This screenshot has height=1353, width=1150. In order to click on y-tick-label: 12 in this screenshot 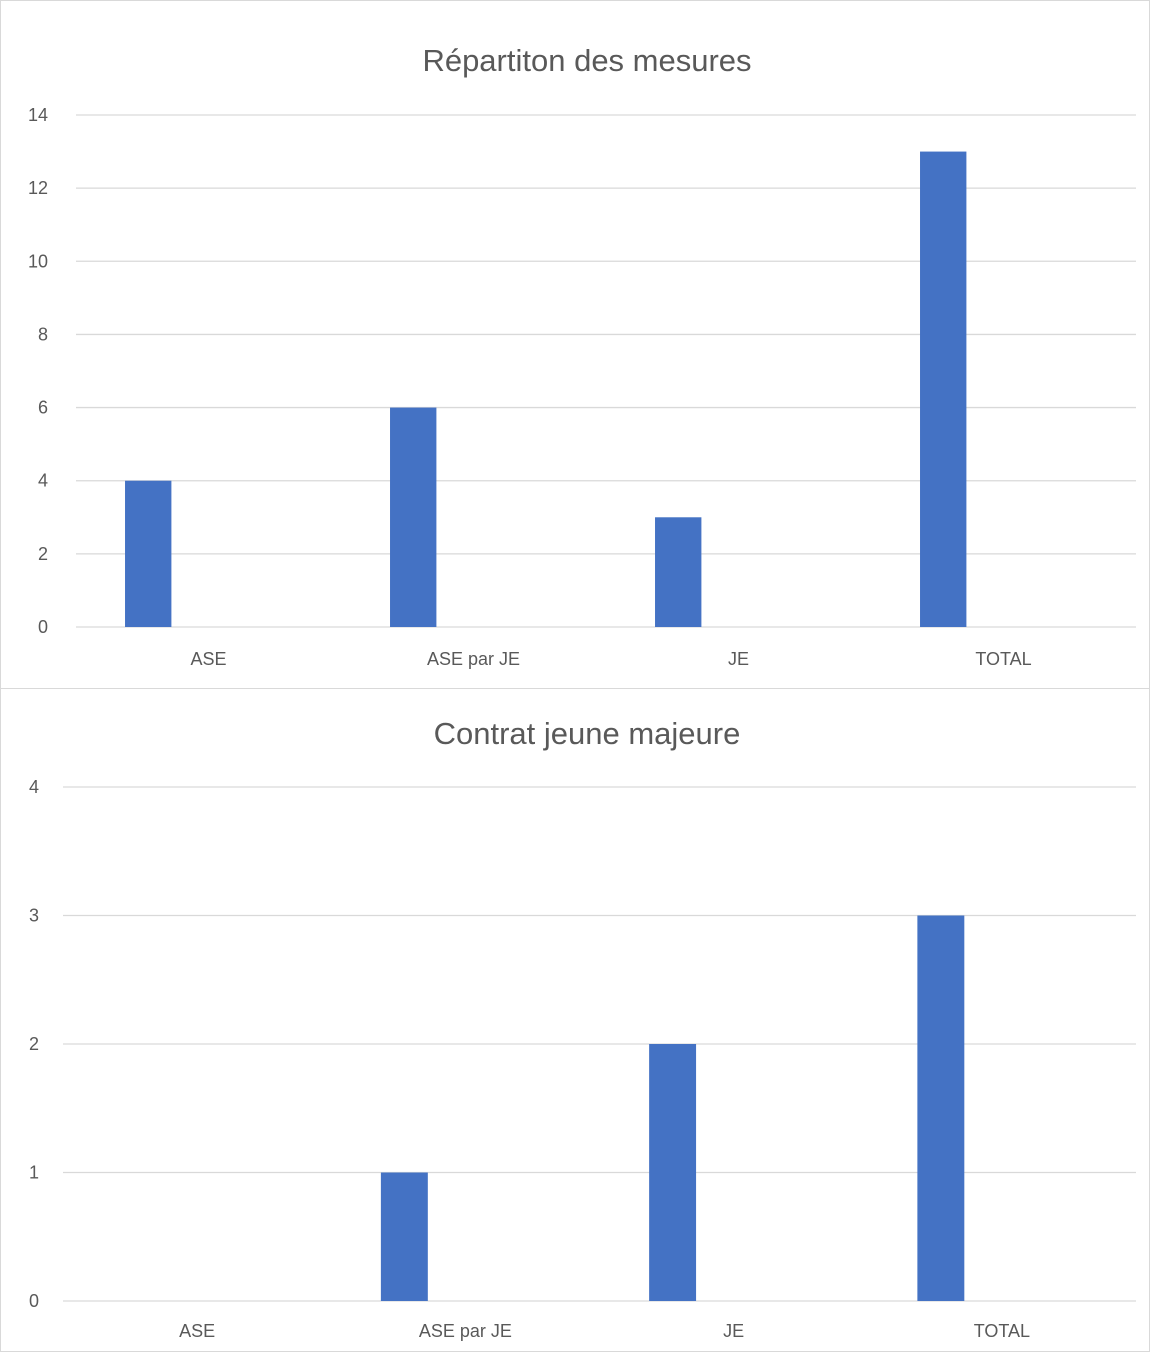, I will do `click(38, 188)`.